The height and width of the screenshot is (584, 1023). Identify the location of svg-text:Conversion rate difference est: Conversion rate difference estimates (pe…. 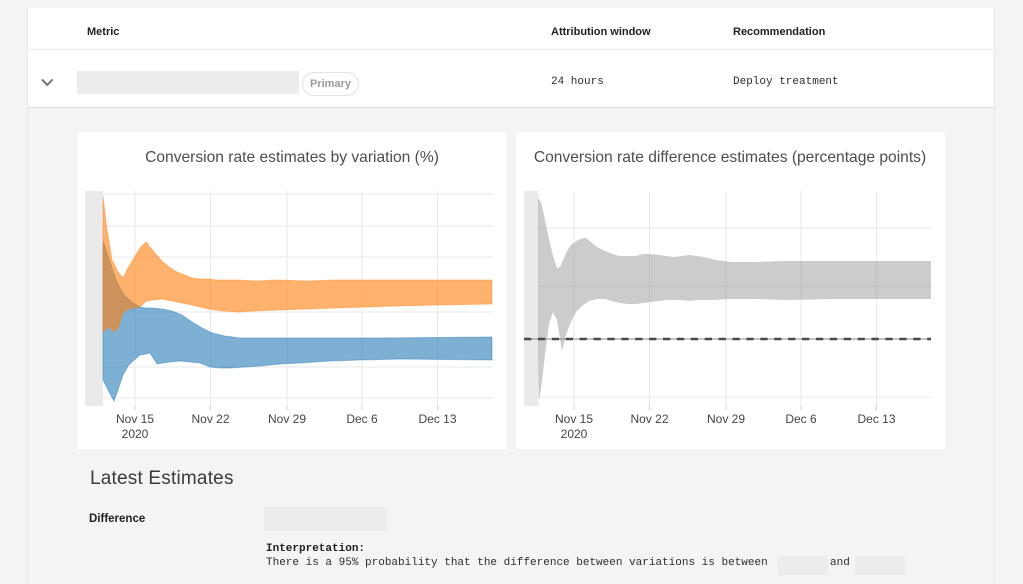
(730, 157).